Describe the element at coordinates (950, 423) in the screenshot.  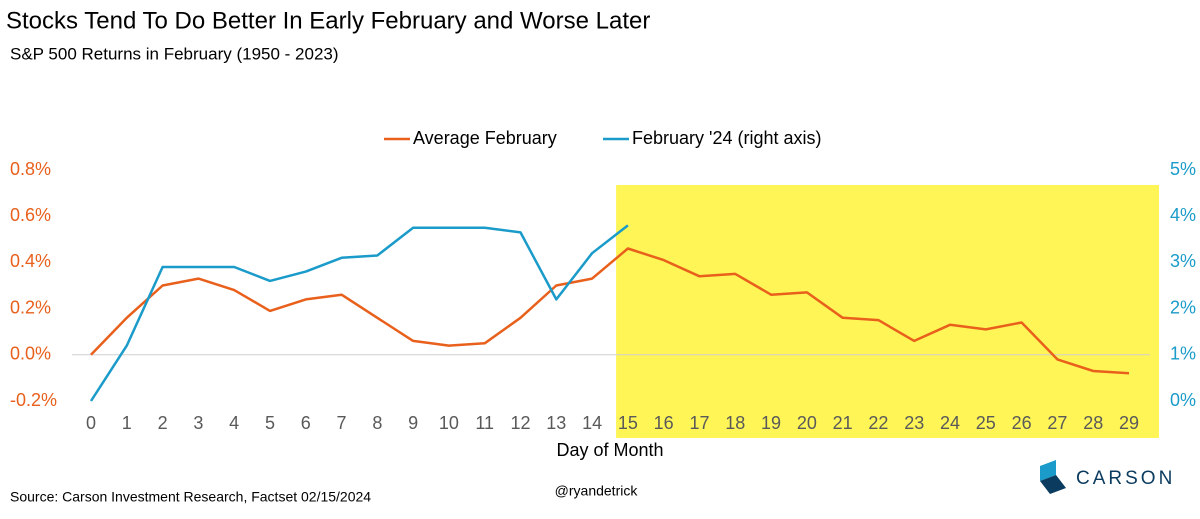
I see `x-tick-label: 24` at that location.